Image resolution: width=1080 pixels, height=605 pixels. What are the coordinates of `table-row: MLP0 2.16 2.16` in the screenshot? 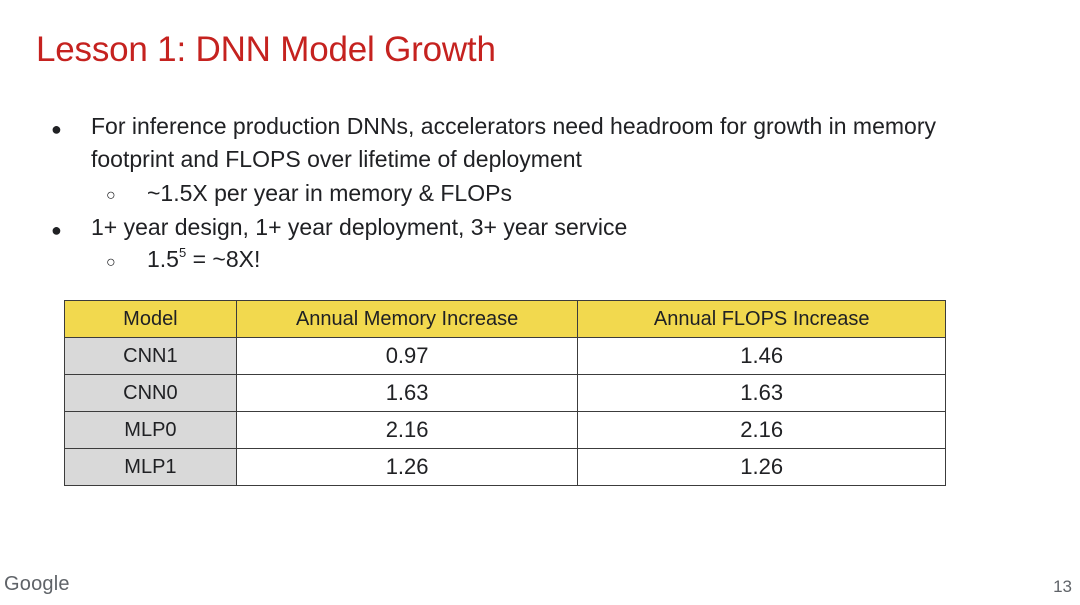 It's located at (505, 430).